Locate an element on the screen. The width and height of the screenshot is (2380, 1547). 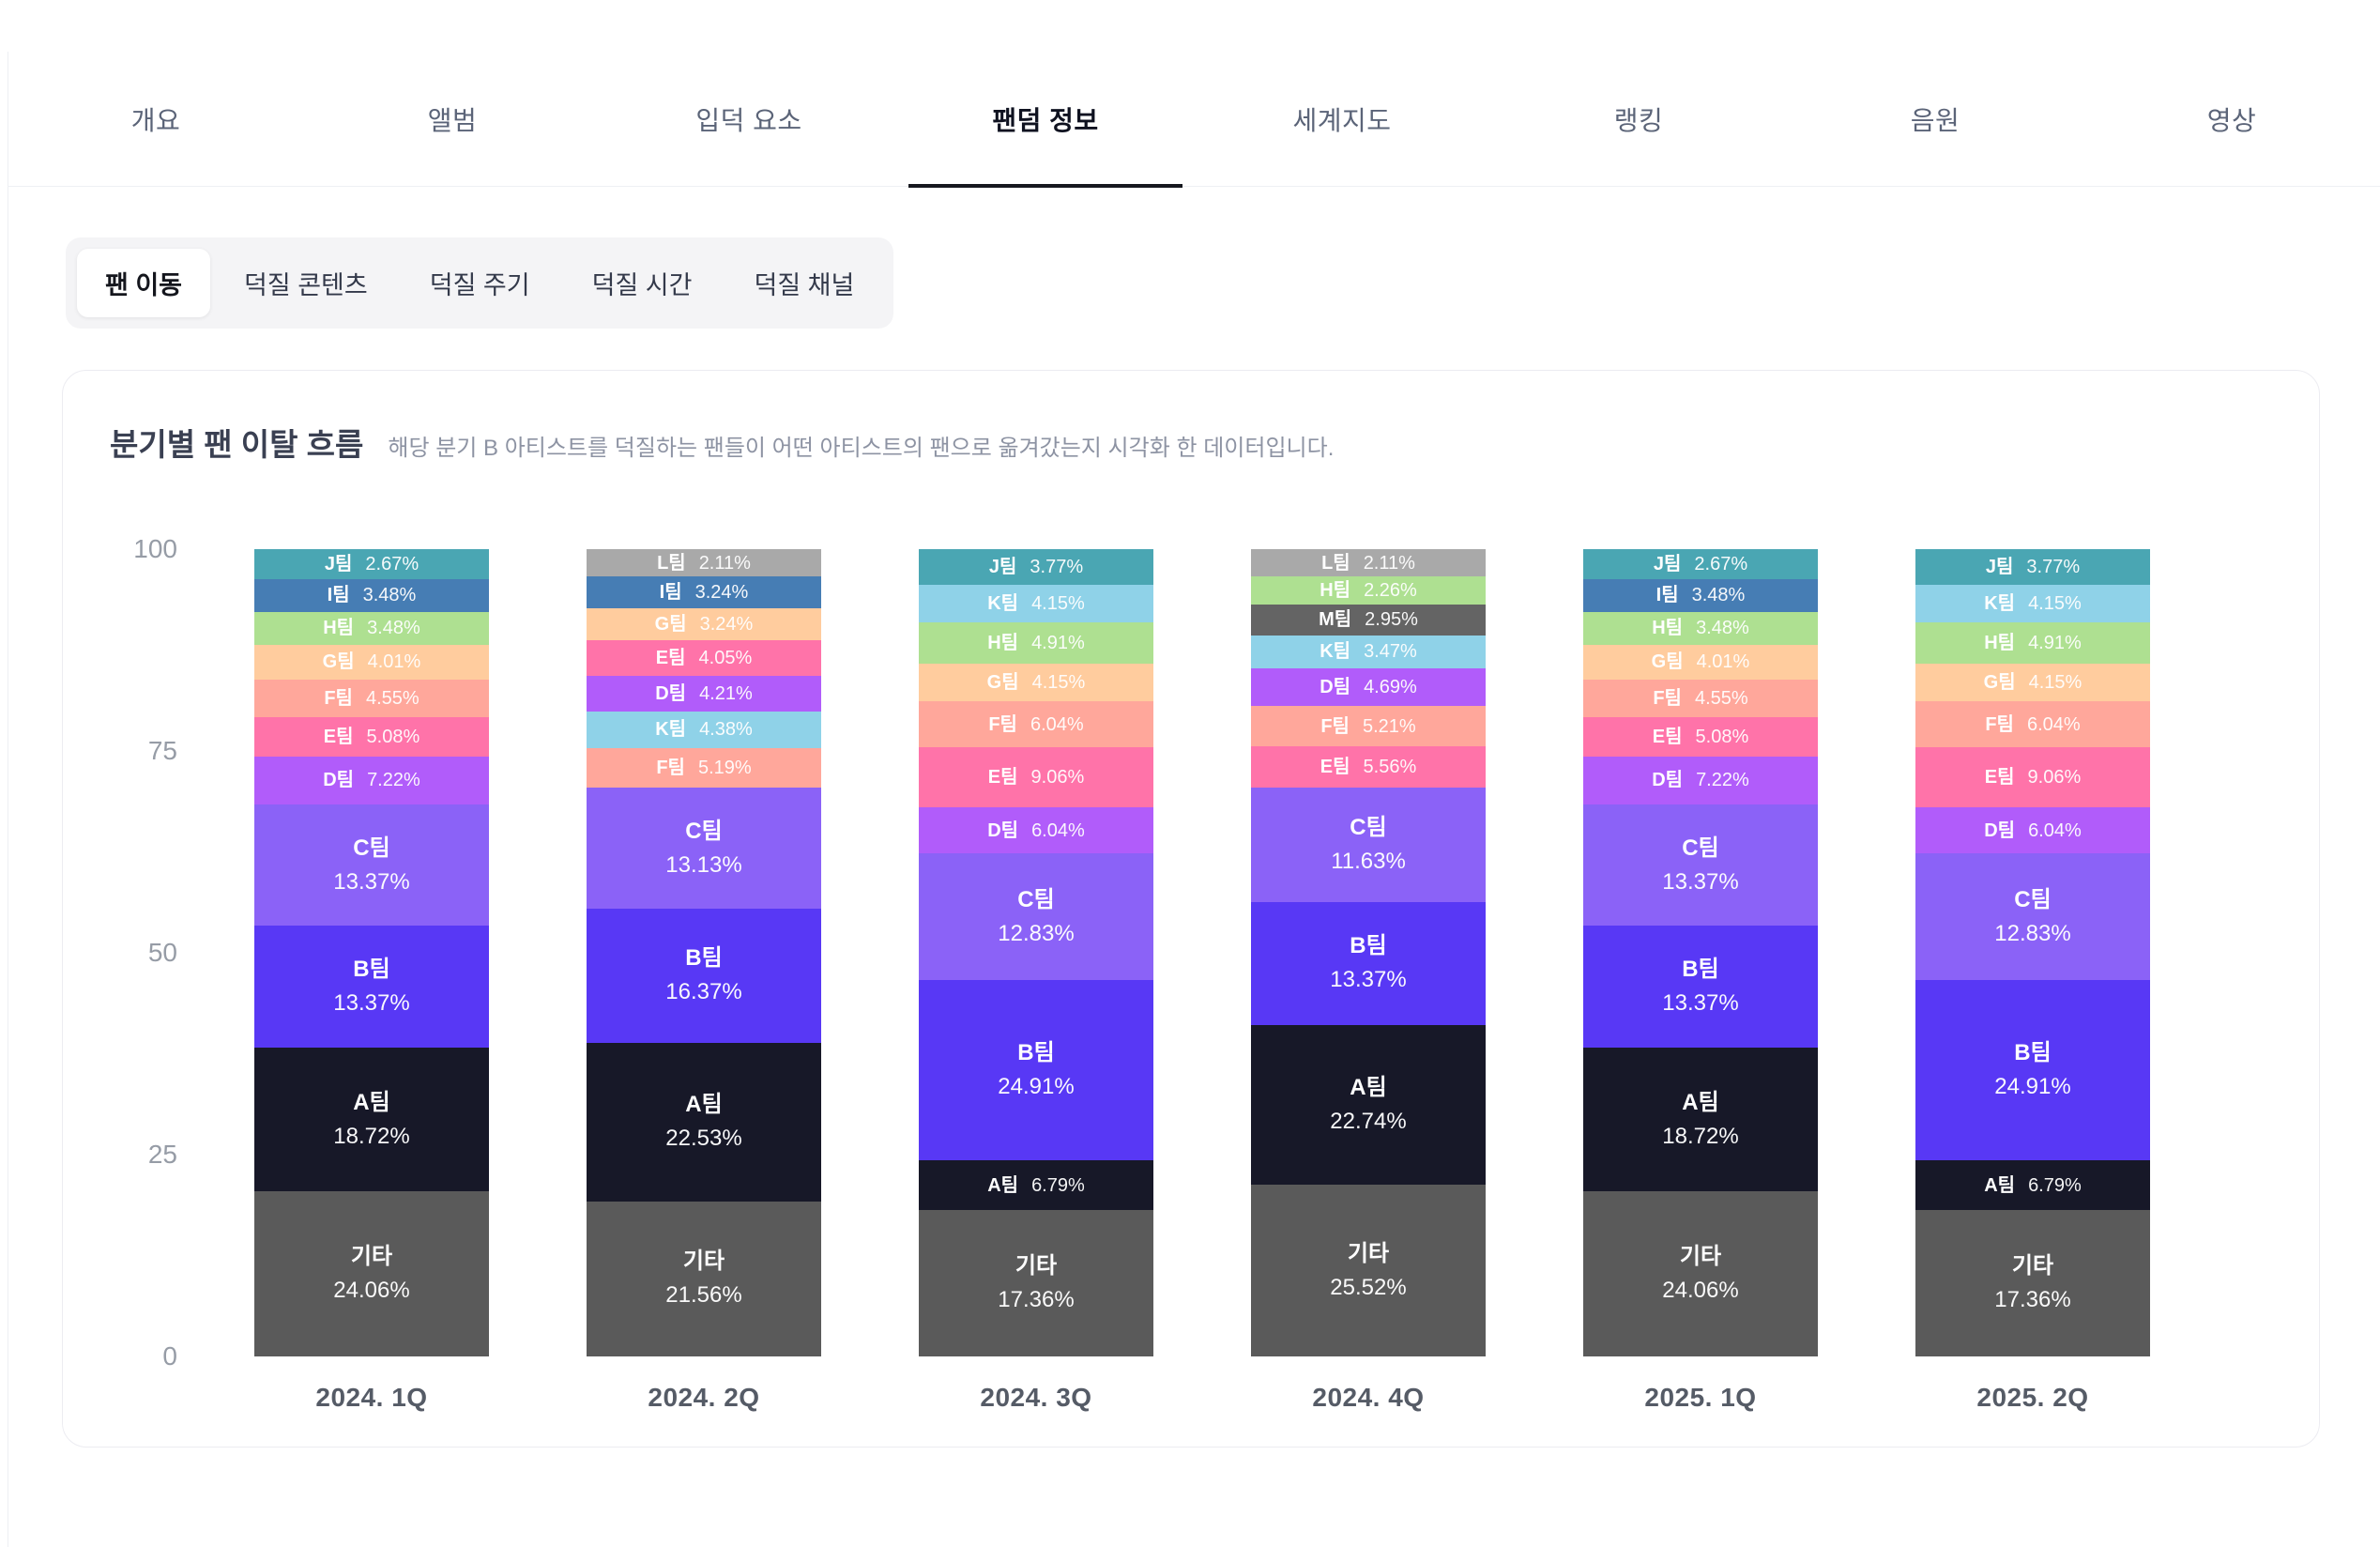
segment-label: F팀 6.04% is located at coordinates (1035, 724).